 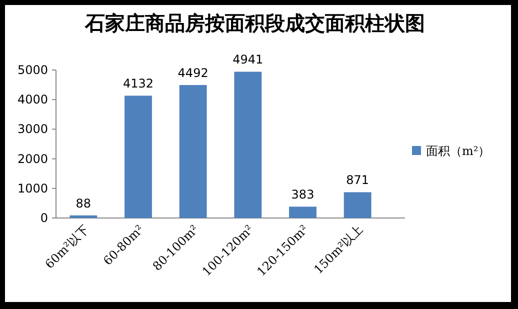 What do you see at coordinates (358, 180) in the screenshot?
I see `data-label: 871` at bounding box center [358, 180].